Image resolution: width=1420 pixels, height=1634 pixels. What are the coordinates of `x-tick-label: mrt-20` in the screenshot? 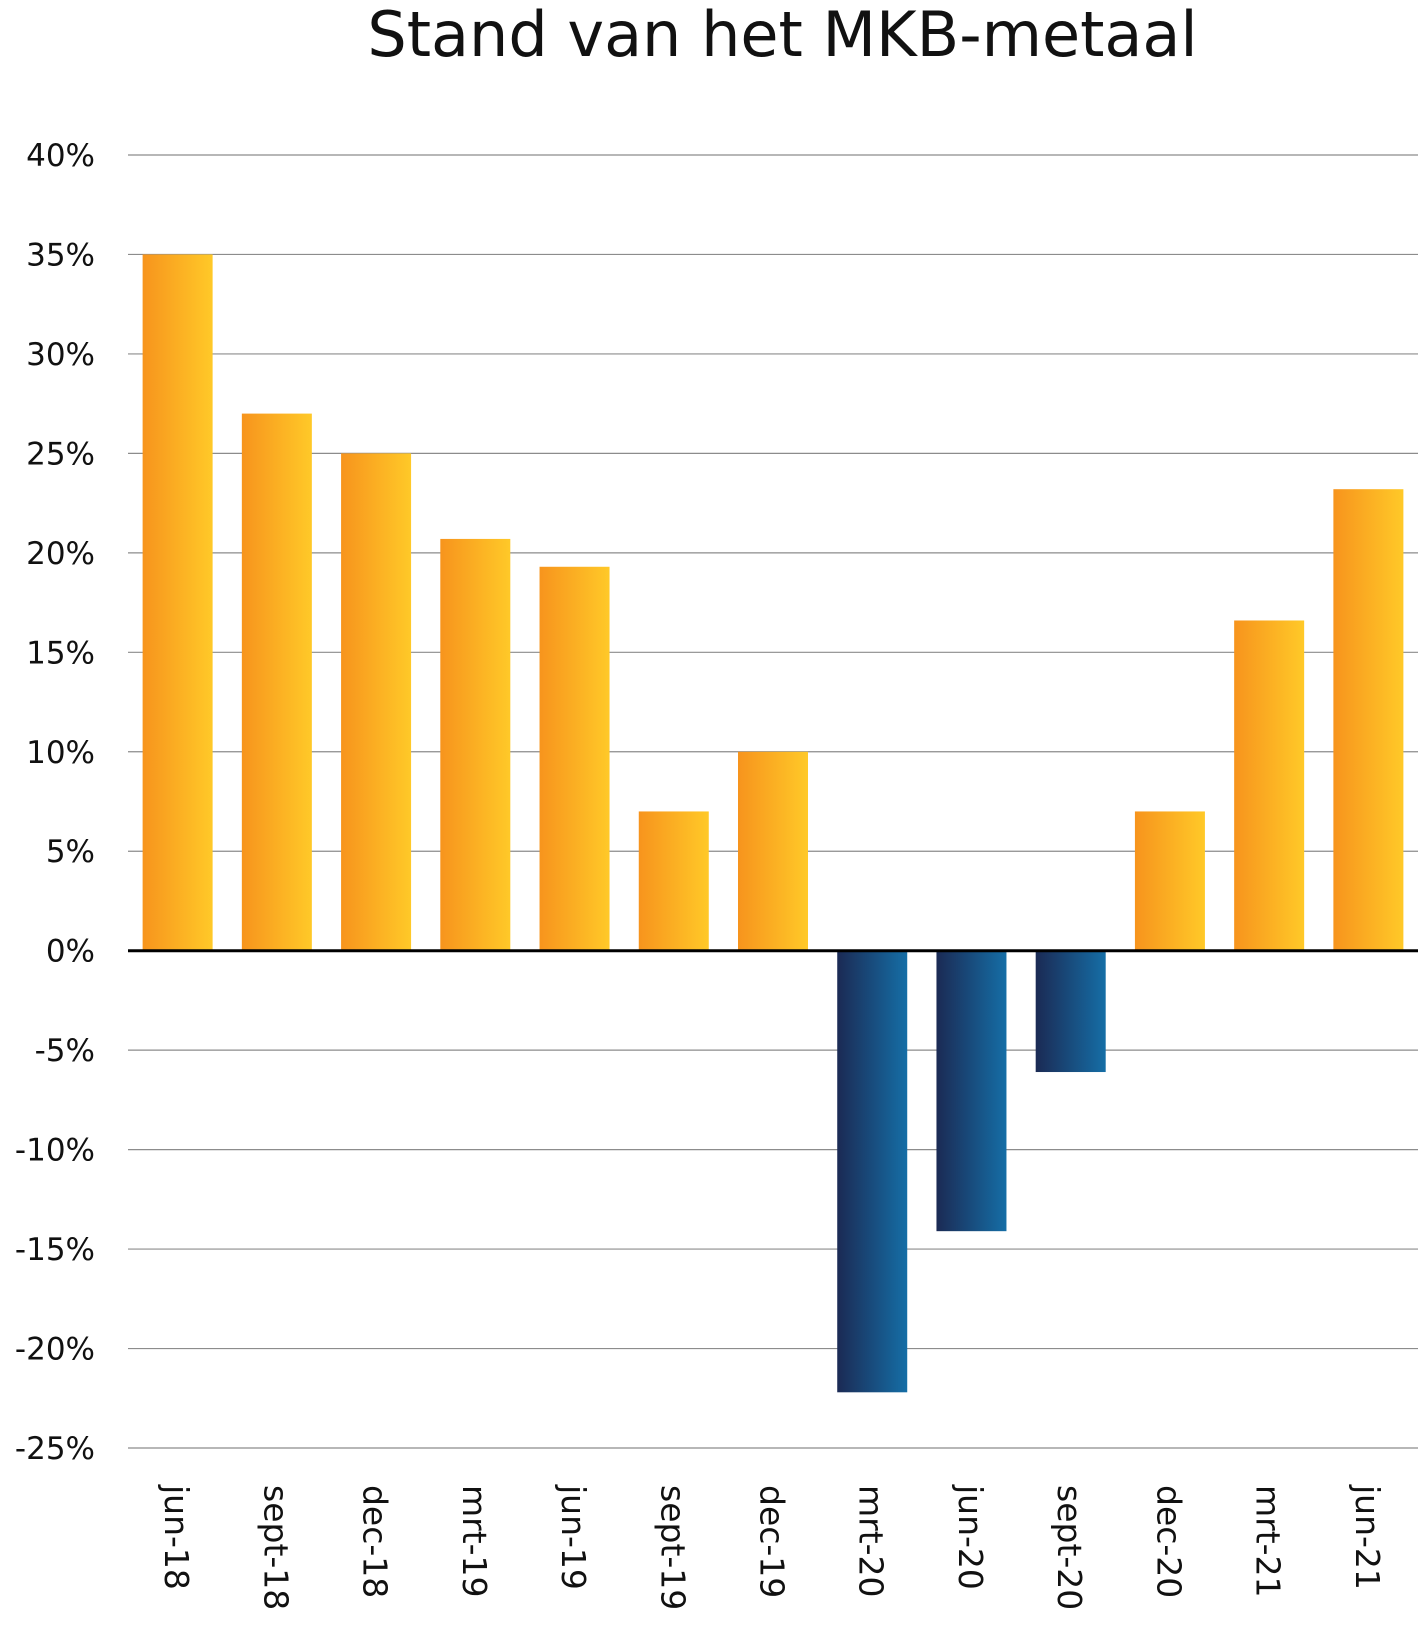 It's located at (871, 1541).